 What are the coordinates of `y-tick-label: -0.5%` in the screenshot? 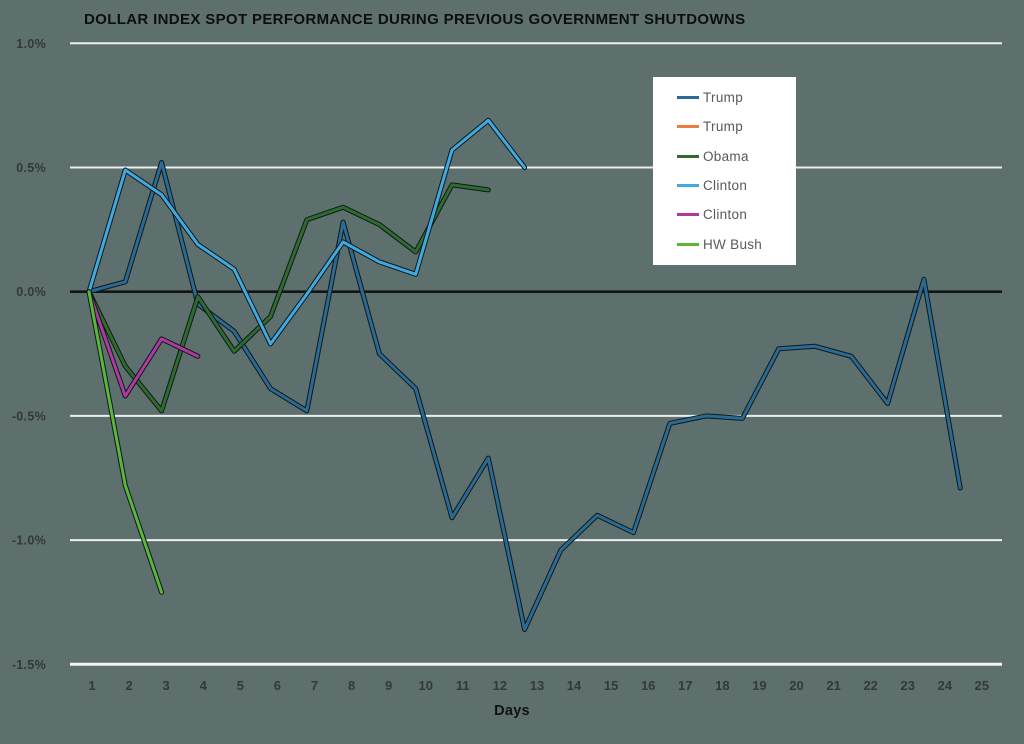 It's located at (29, 416).